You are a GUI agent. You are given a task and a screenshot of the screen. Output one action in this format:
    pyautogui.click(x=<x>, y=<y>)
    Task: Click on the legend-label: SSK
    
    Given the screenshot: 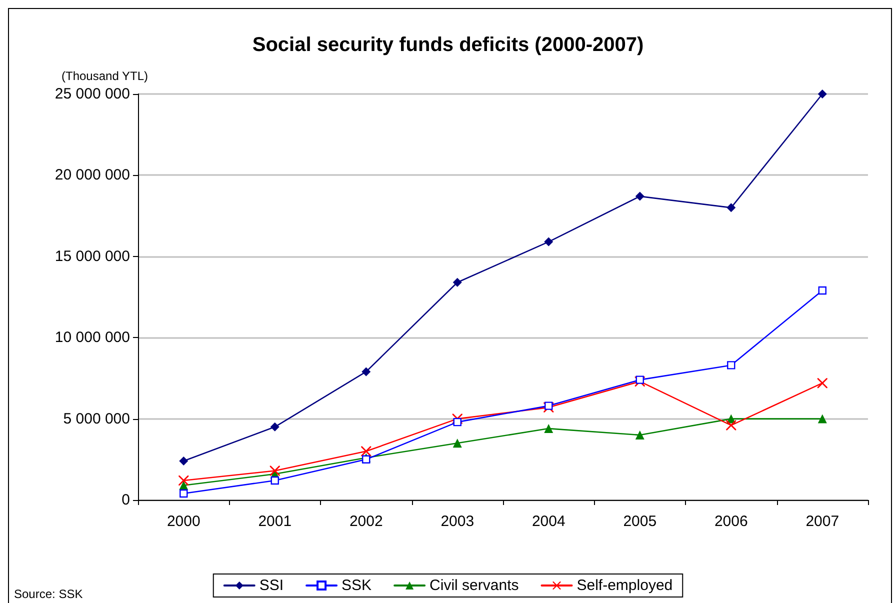 What is the action you would take?
    pyautogui.click(x=357, y=585)
    